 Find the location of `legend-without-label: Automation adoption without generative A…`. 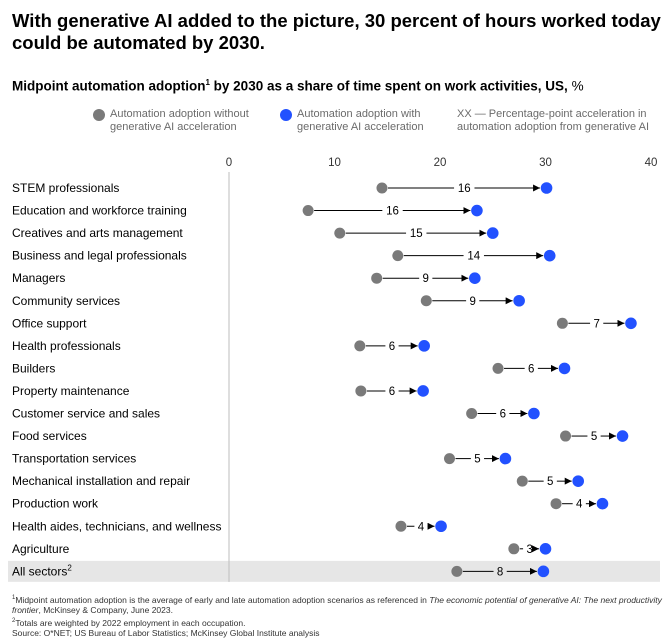

legend-without-label: Automation adoption without generative A… is located at coordinates (179, 120).